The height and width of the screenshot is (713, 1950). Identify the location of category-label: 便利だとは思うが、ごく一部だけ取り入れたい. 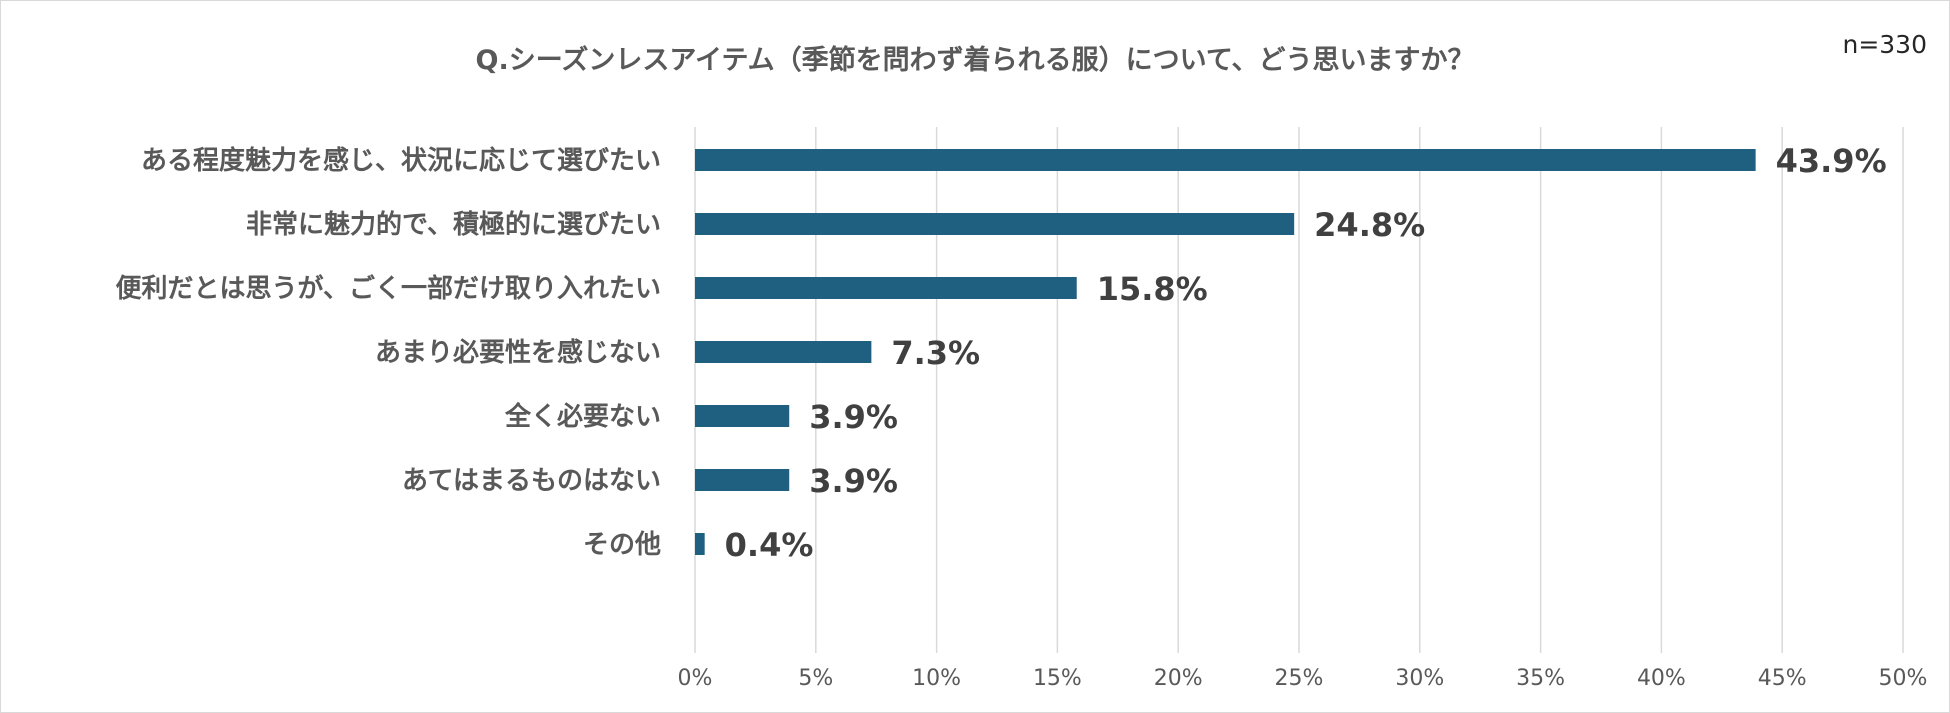
(388, 288).